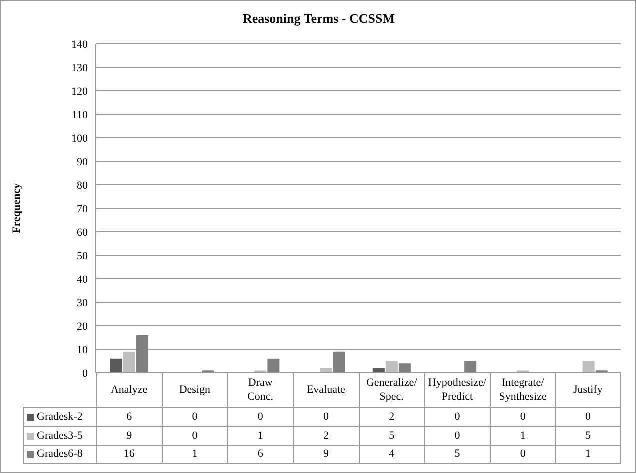  Describe the element at coordinates (85, 374) in the screenshot. I see `y-tick-label: 0` at that location.